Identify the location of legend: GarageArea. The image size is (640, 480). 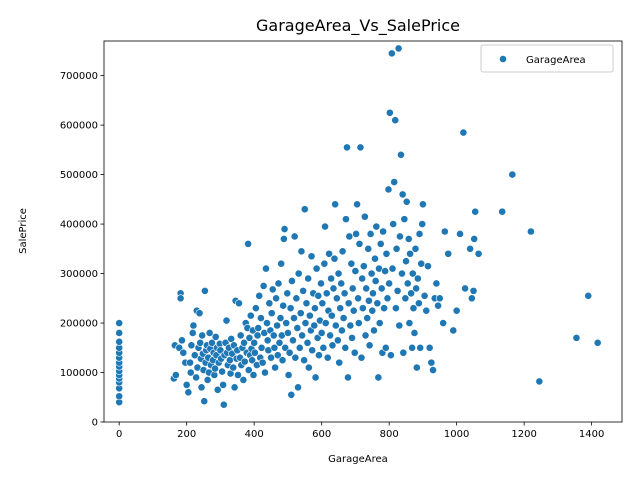
(547, 58).